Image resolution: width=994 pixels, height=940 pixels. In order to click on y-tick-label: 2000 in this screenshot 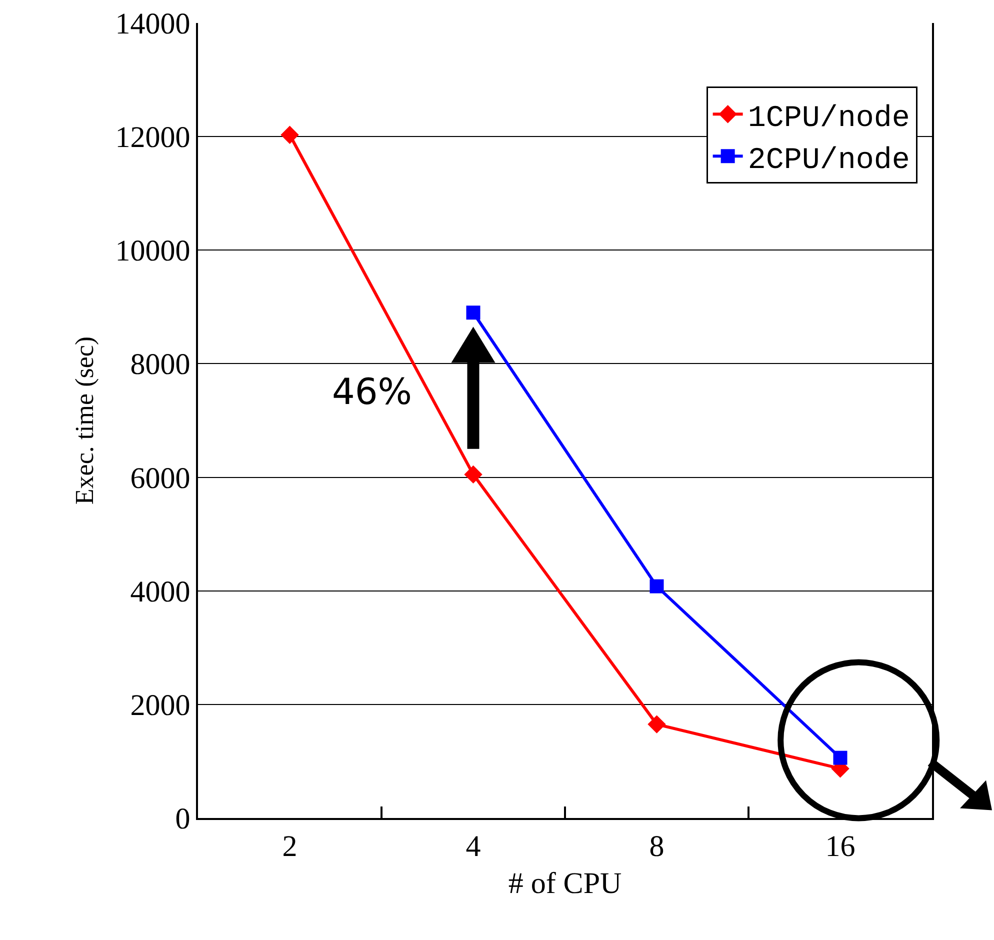, I will do `click(160, 705)`.